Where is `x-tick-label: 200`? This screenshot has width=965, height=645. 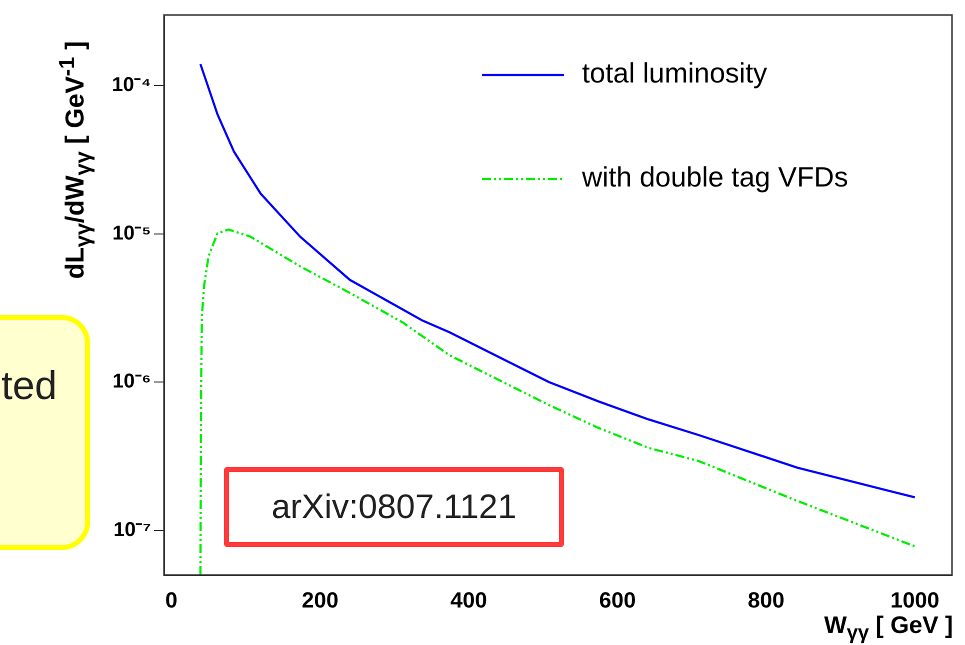 x-tick-label: 200 is located at coordinates (320, 599).